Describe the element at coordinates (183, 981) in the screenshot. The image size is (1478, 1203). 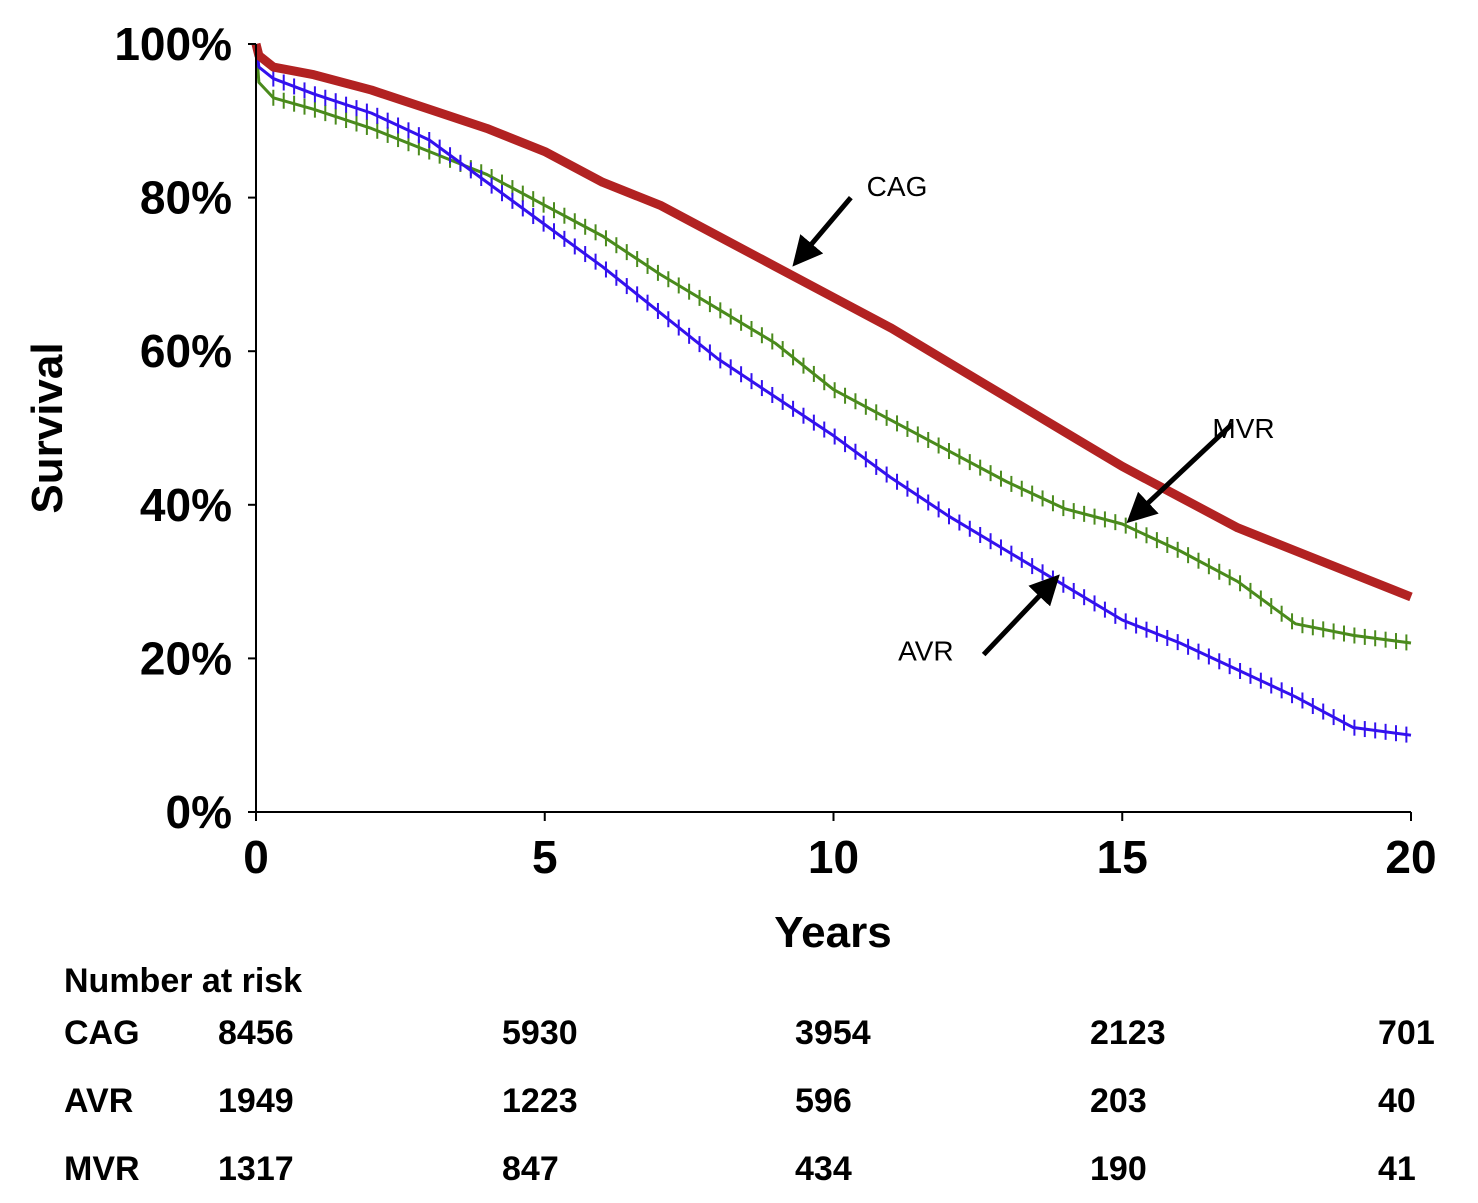
I see `risk-table-title: Number at risk` at that location.